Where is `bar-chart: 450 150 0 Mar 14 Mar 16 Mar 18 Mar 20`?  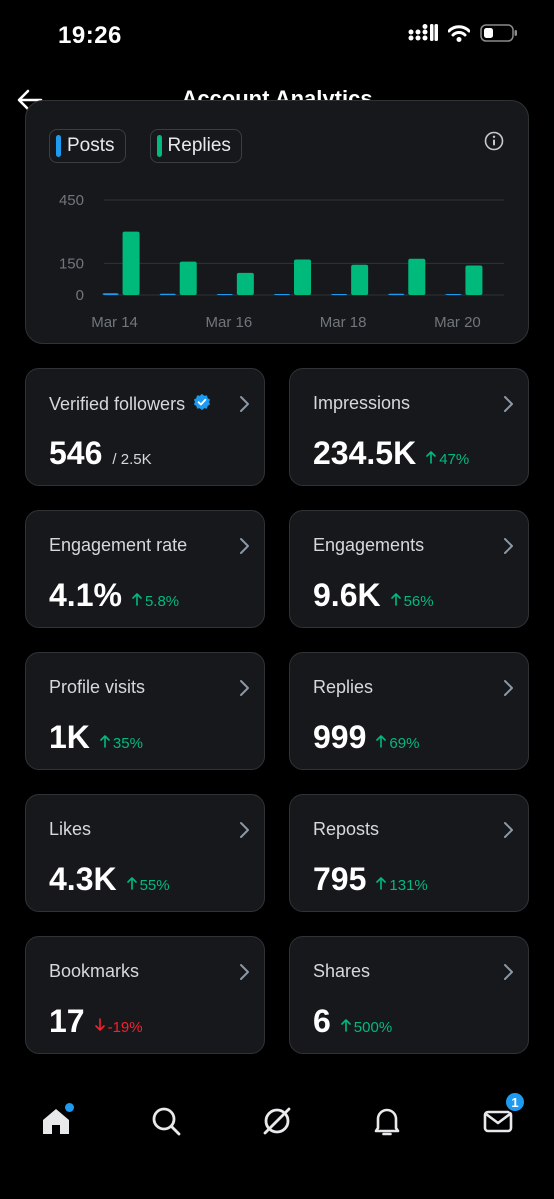
bar-chart: 450 150 0 Mar 14 Mar 16 Mar 18 Mar 20 is located at coordinates (281, 261).